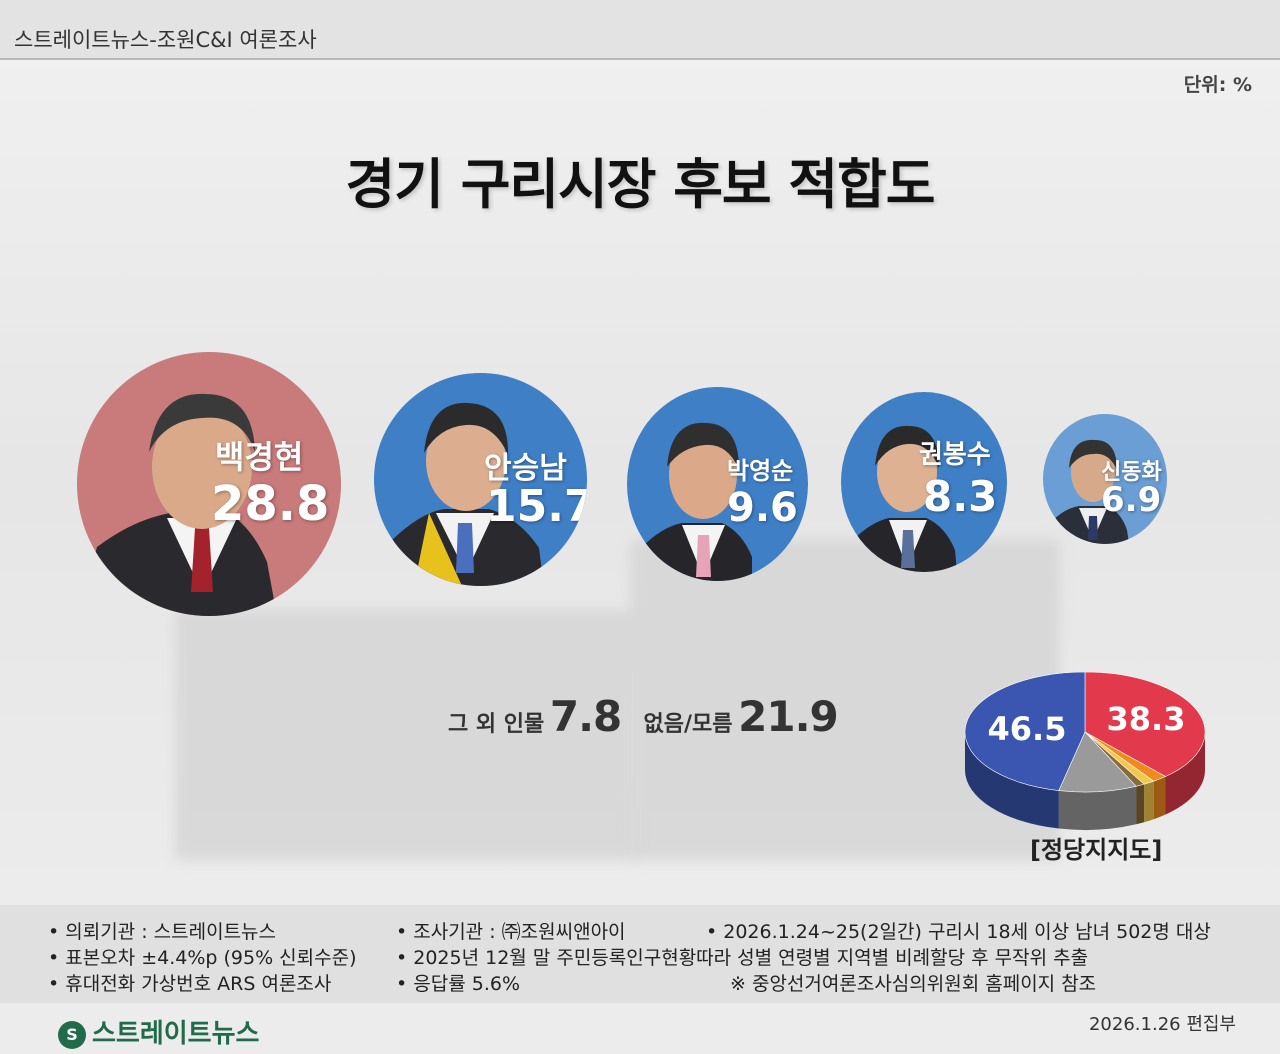  What do you see at coordinates (960, 496) in the screenshot?
I see `candidate-value: 8.3` at bounding box center [960, 496].